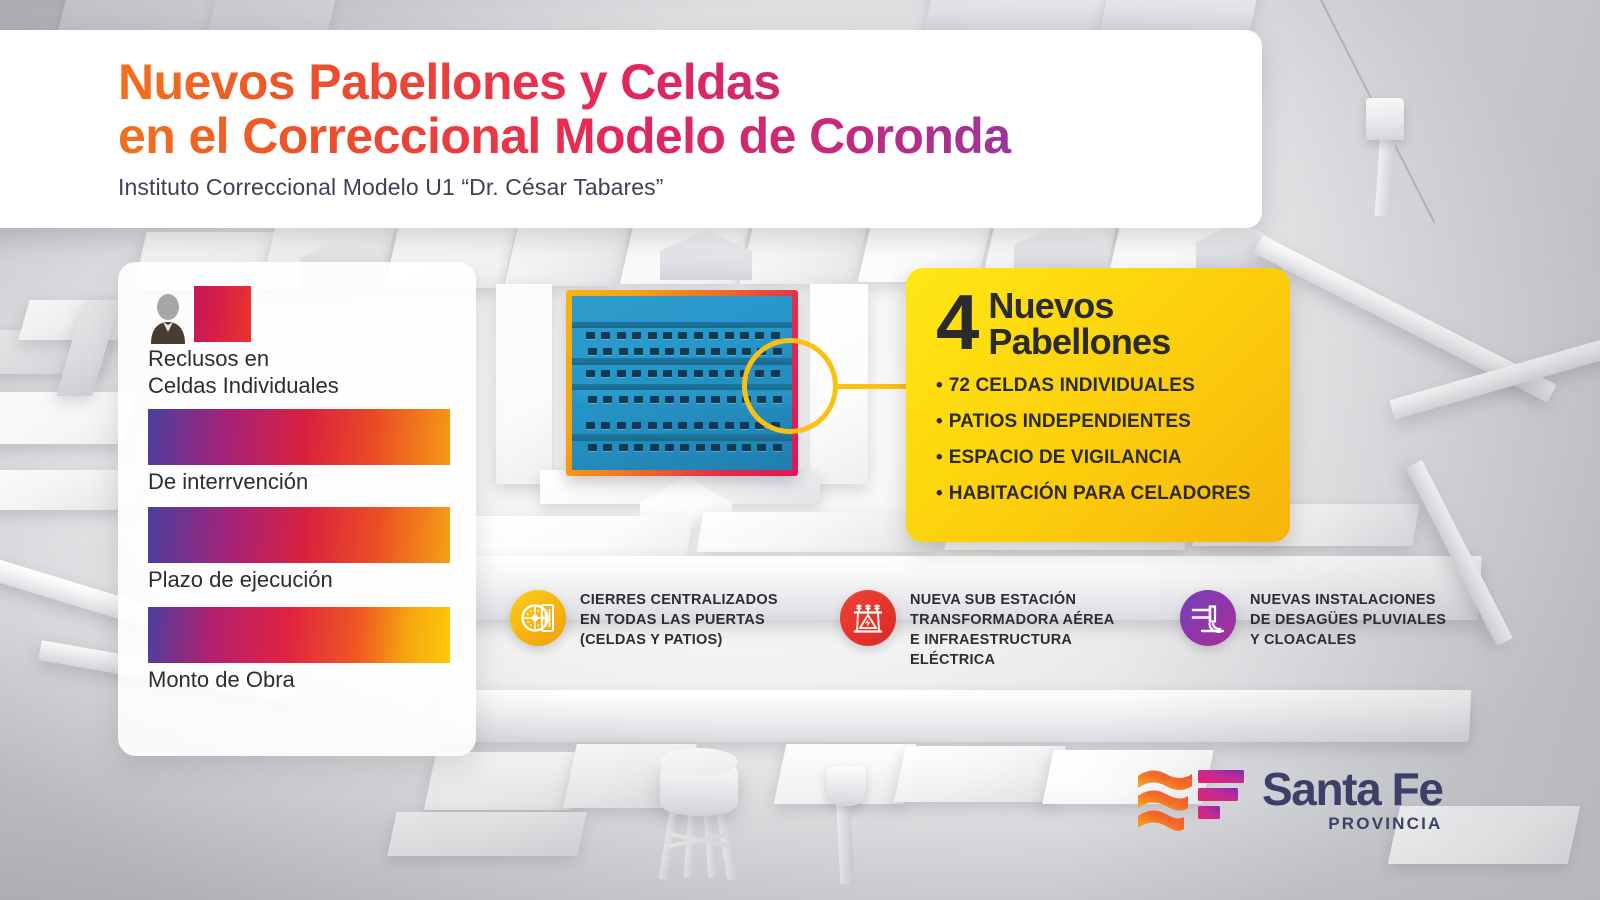 The image size is (1600, 900). Describe the element at coordinates (1051, 305) in the screenshot. I see `callout-title-line-1: Nuevos` at that location.